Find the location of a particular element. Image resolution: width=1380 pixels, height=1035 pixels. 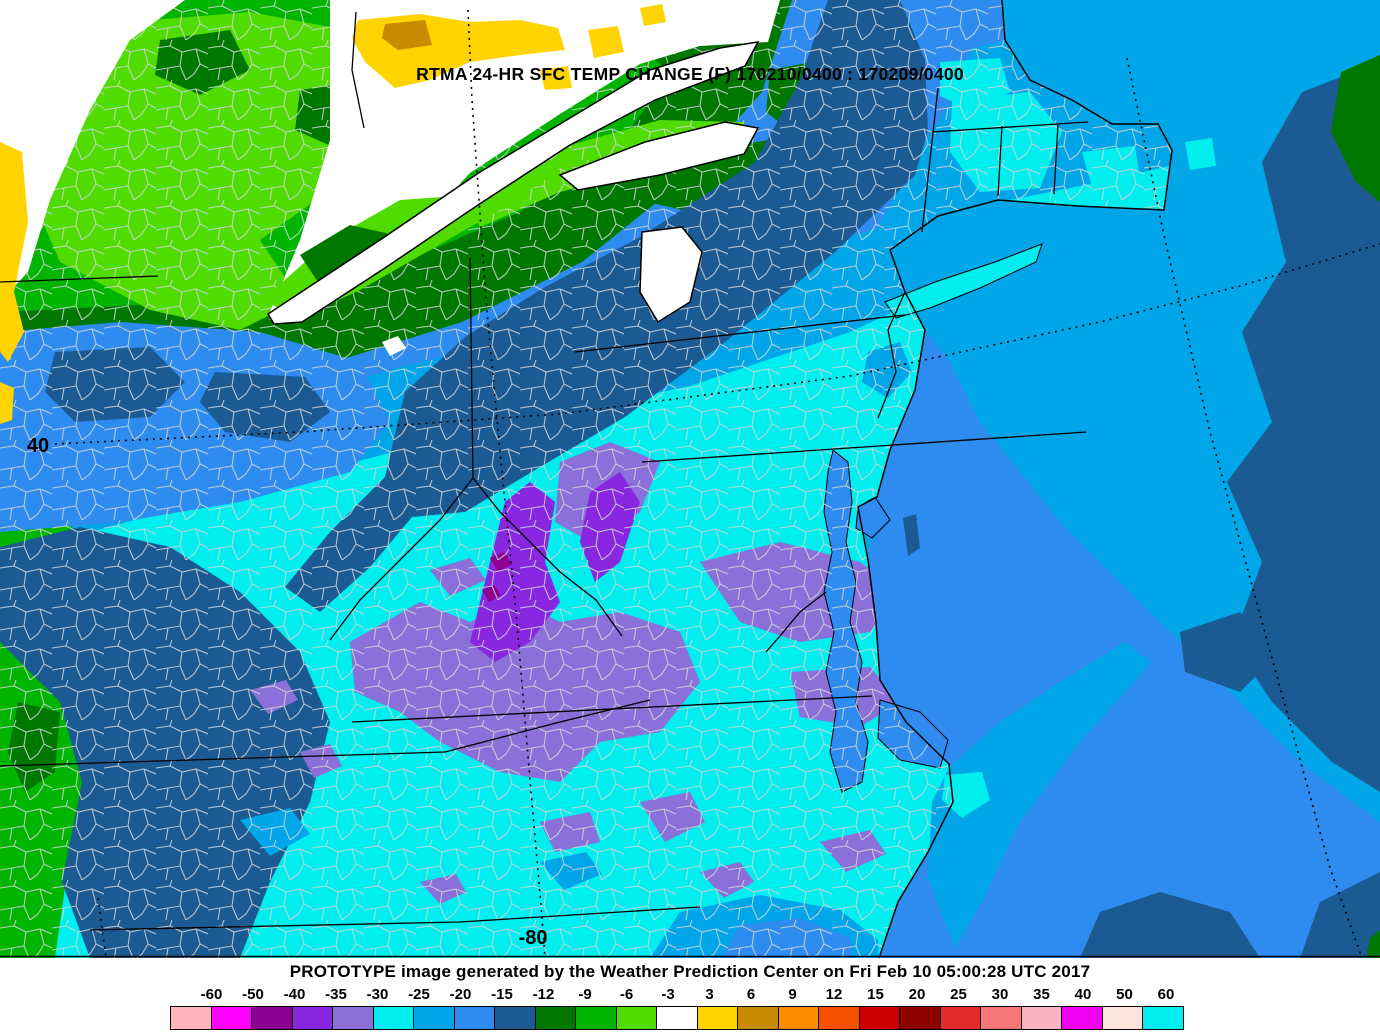

legend-tick-label: -40 is located at coordinates (294, 994).